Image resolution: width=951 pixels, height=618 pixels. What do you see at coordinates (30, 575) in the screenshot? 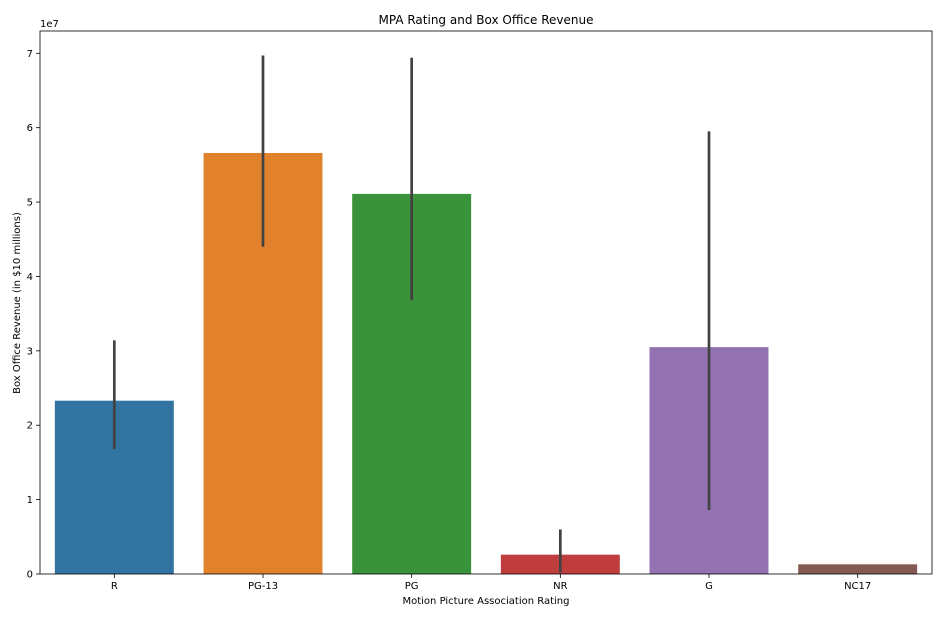
I see `y-tick-label: 0` at bounding box center [30, 575].